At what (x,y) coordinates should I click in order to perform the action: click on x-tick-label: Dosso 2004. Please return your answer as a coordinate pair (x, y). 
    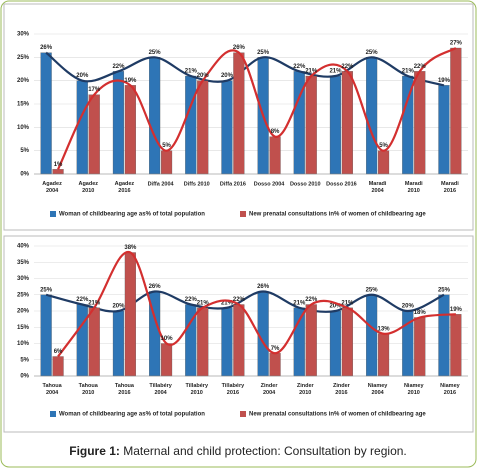
    Looking at the image, I should click on (270, 184).